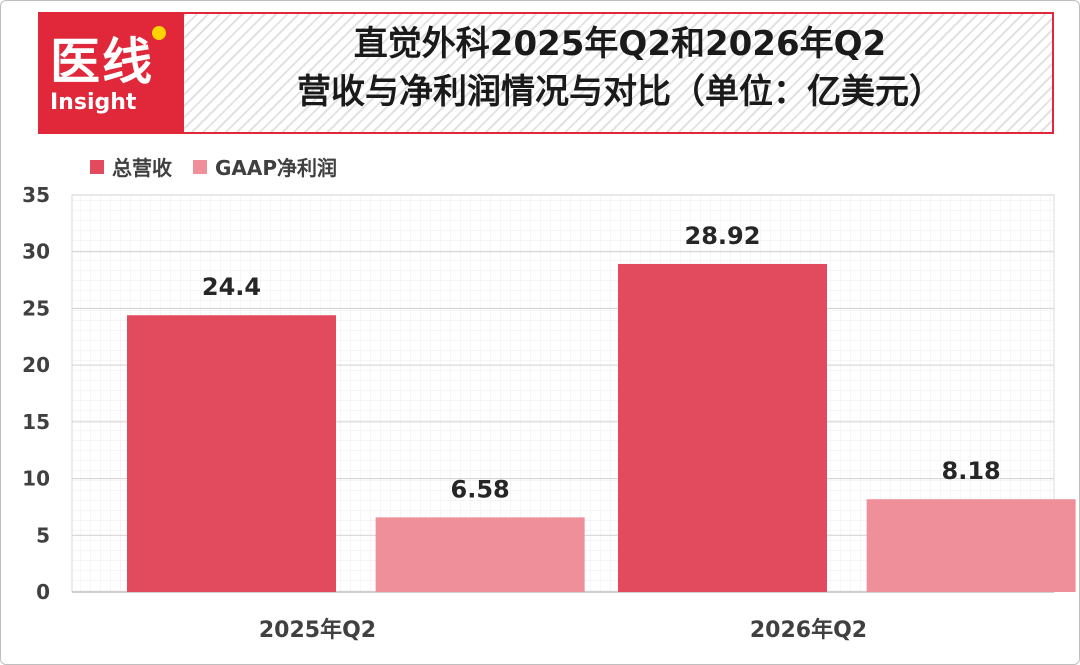 The width and height of the screenshot is (1080, 665). I want to click on legend-swatch-revenue, so click(97, 166).